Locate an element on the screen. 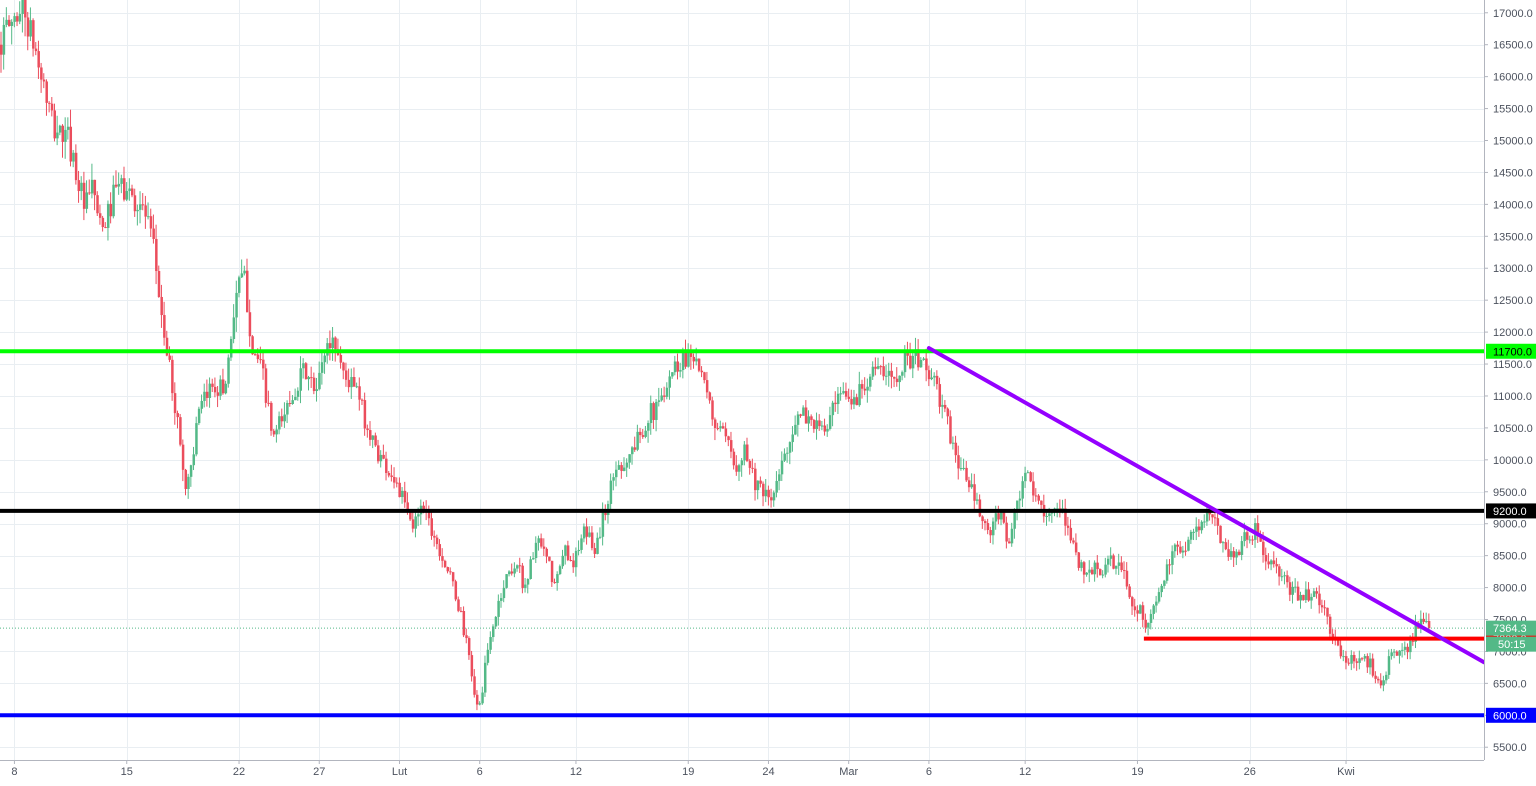 This screenshot has height=786, width=1536. time-tick-label: Mar is located at coordinates (848, 772).